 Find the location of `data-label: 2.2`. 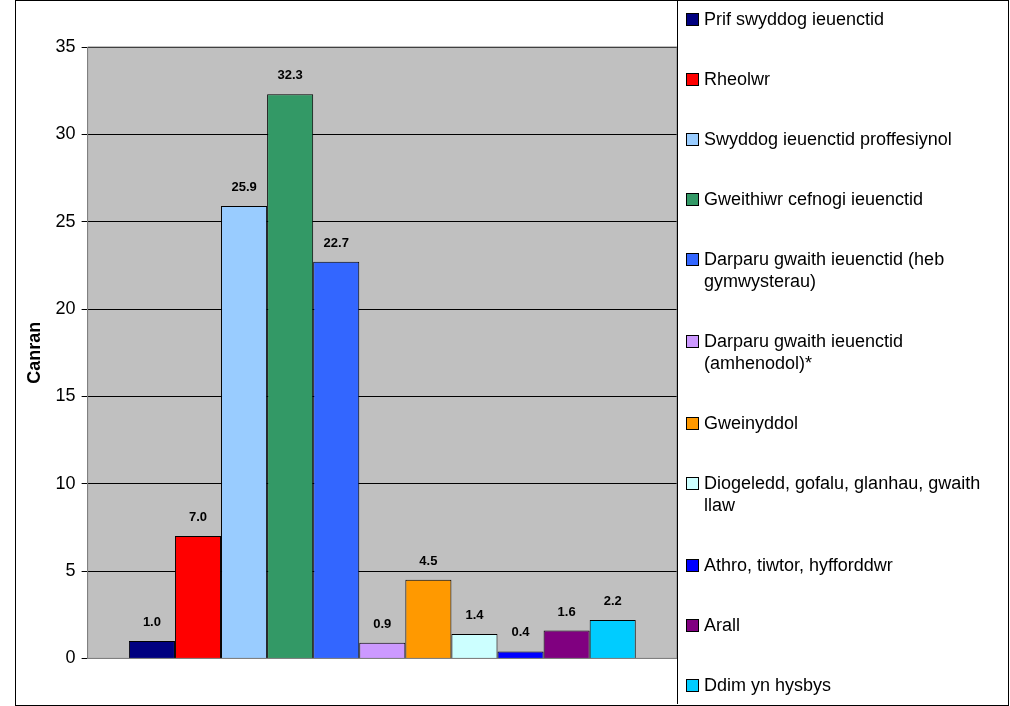

data-label: 2.2 is located at coordinates (612, 601).